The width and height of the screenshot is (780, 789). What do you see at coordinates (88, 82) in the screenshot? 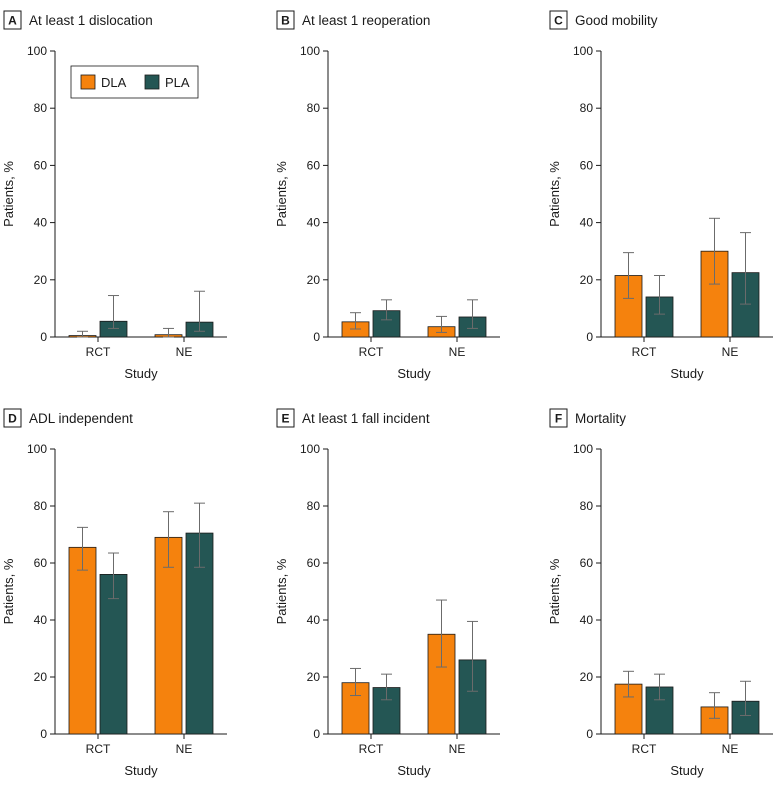
I see `legend-swatch-dla` at bounding box center [88, 82].